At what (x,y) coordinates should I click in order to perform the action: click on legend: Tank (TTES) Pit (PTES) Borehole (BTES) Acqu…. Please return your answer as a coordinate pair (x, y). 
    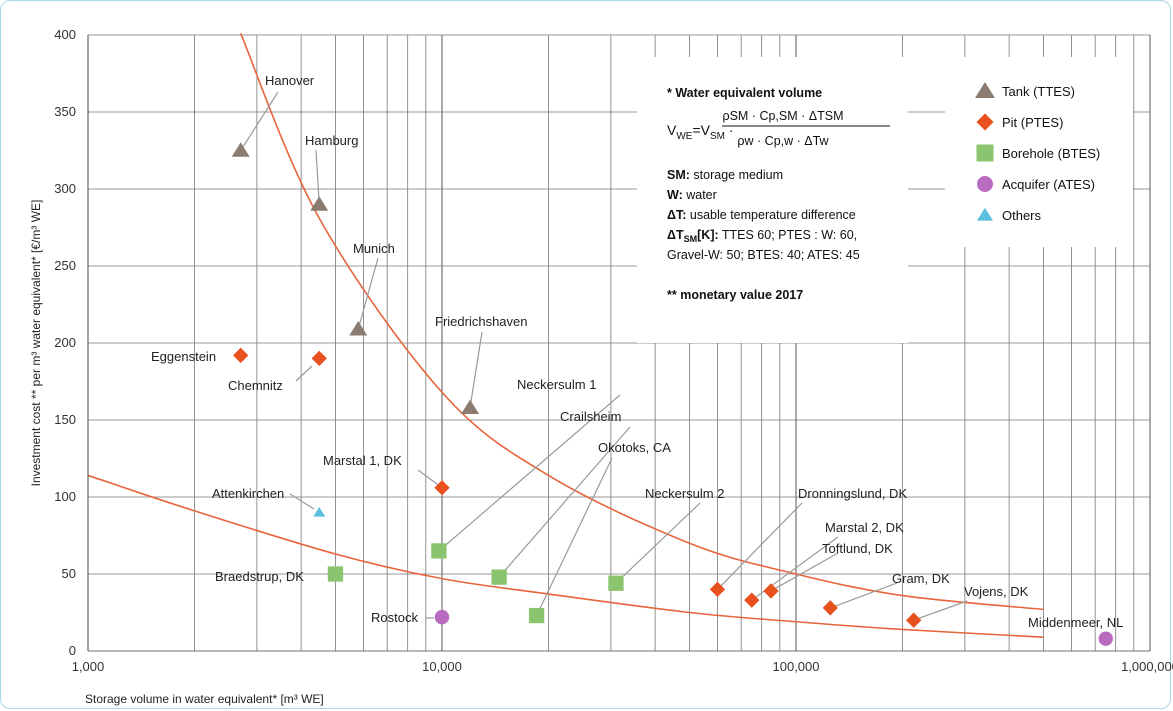
    Looking at the image, I should click on (1039, 152).